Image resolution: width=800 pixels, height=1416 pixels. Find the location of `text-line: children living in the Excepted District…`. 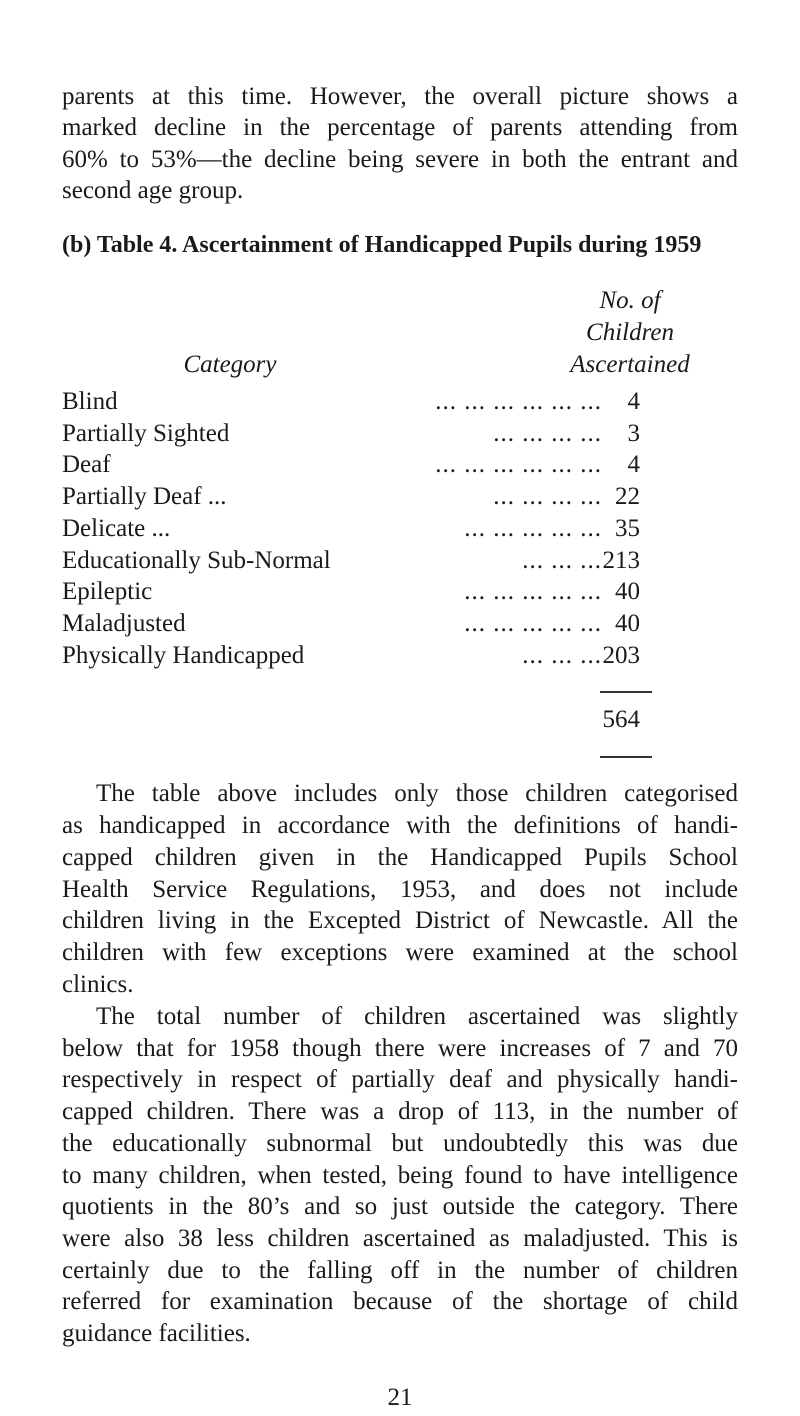

text-line: children living in the Excepted District… is located at coordinates (400, 920).